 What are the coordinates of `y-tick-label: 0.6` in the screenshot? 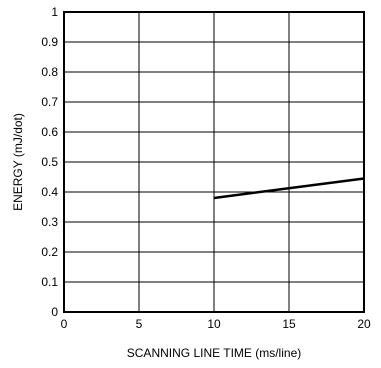 It's located at (49, 132).